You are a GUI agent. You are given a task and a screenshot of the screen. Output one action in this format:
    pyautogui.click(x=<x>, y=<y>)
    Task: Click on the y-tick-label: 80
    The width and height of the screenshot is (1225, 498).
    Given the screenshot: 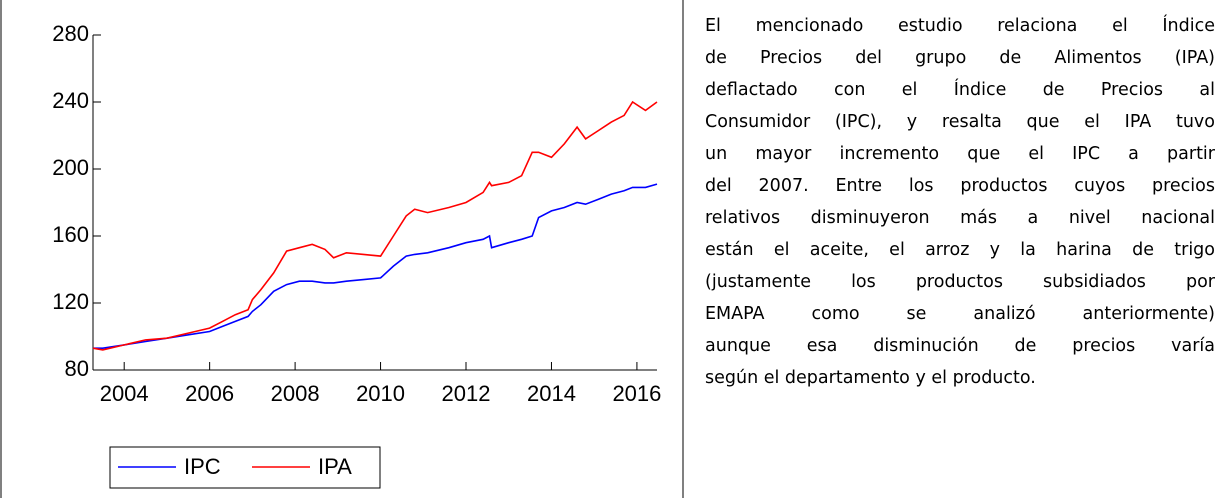 What is the action you would take?
    pyautogui.click(x=77, y=368)
    